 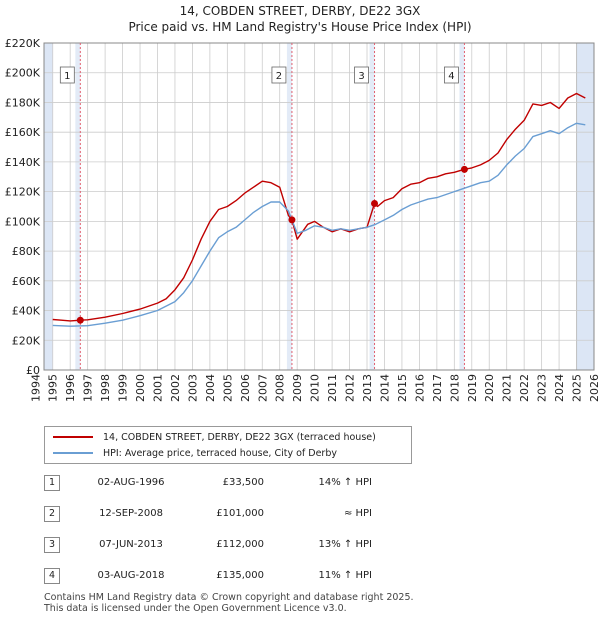 What do you see at coordinates (33, 370) in the screenshot?
I see `y-tick-label: £0` at bounding box center [33, 370].